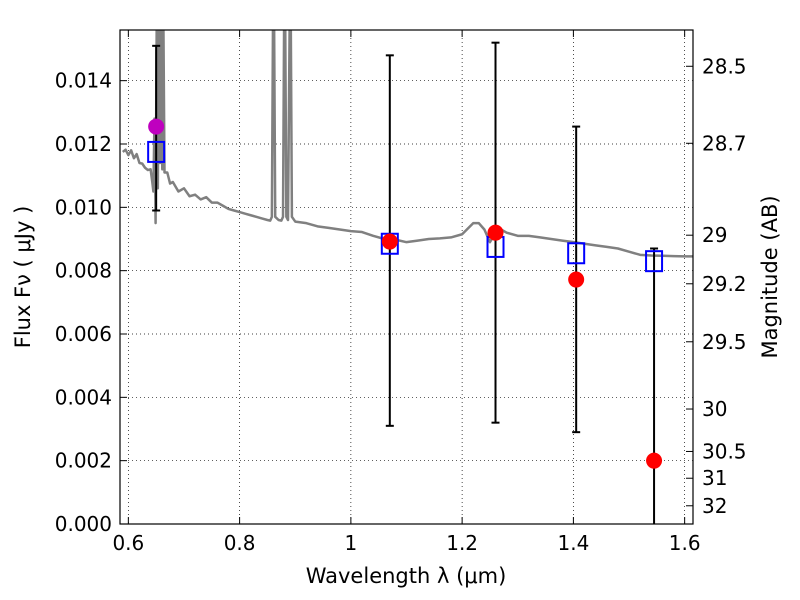 This screenshot has height=600, width=800. What do you see at coordinates (83, 81) in the screenshot?
I see `y-tick-label: 0.014` at bounding box center [83, 81].